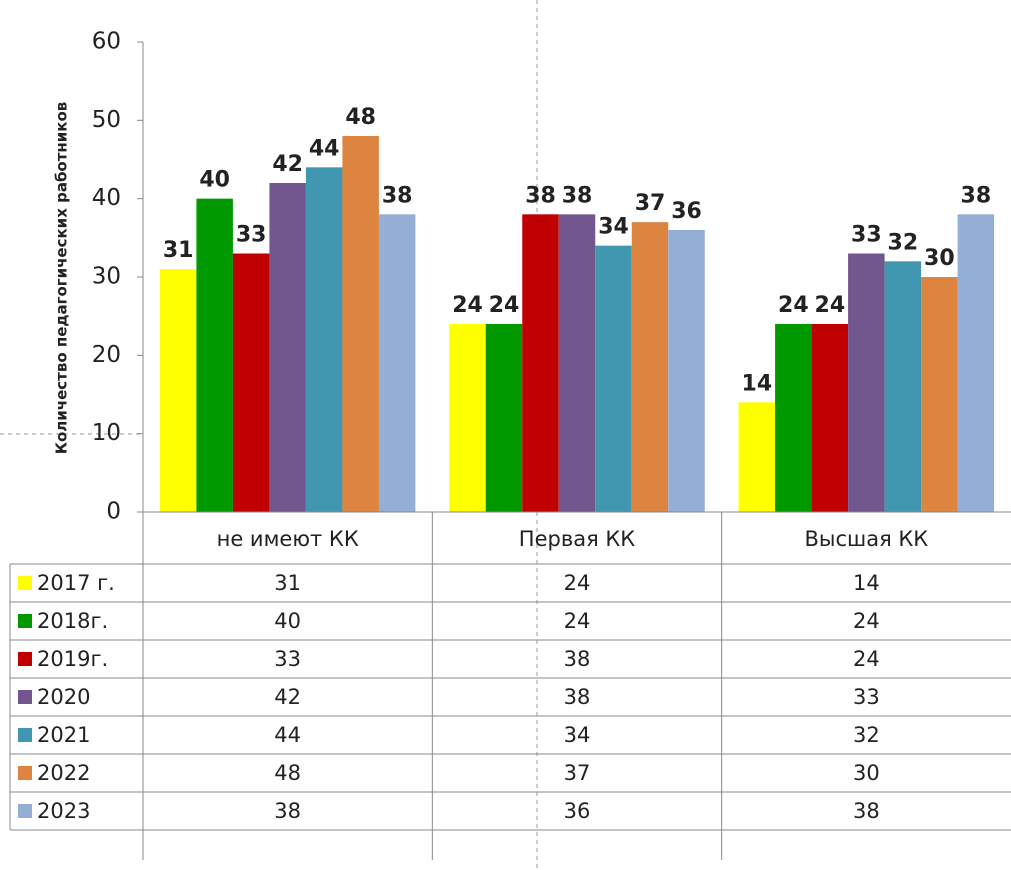 The width and height of the screenshot is (1011, 870). What do you see at coordinates (287, 735) in the screenshot?
I see `table-cell: 44` at bounding box center [287, 735].